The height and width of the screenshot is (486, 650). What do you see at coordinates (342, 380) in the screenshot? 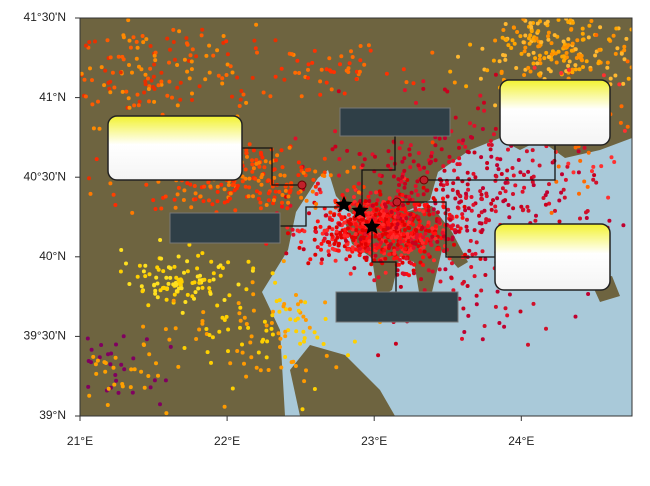
I see `south-coast` at bounding box center [342, 380].